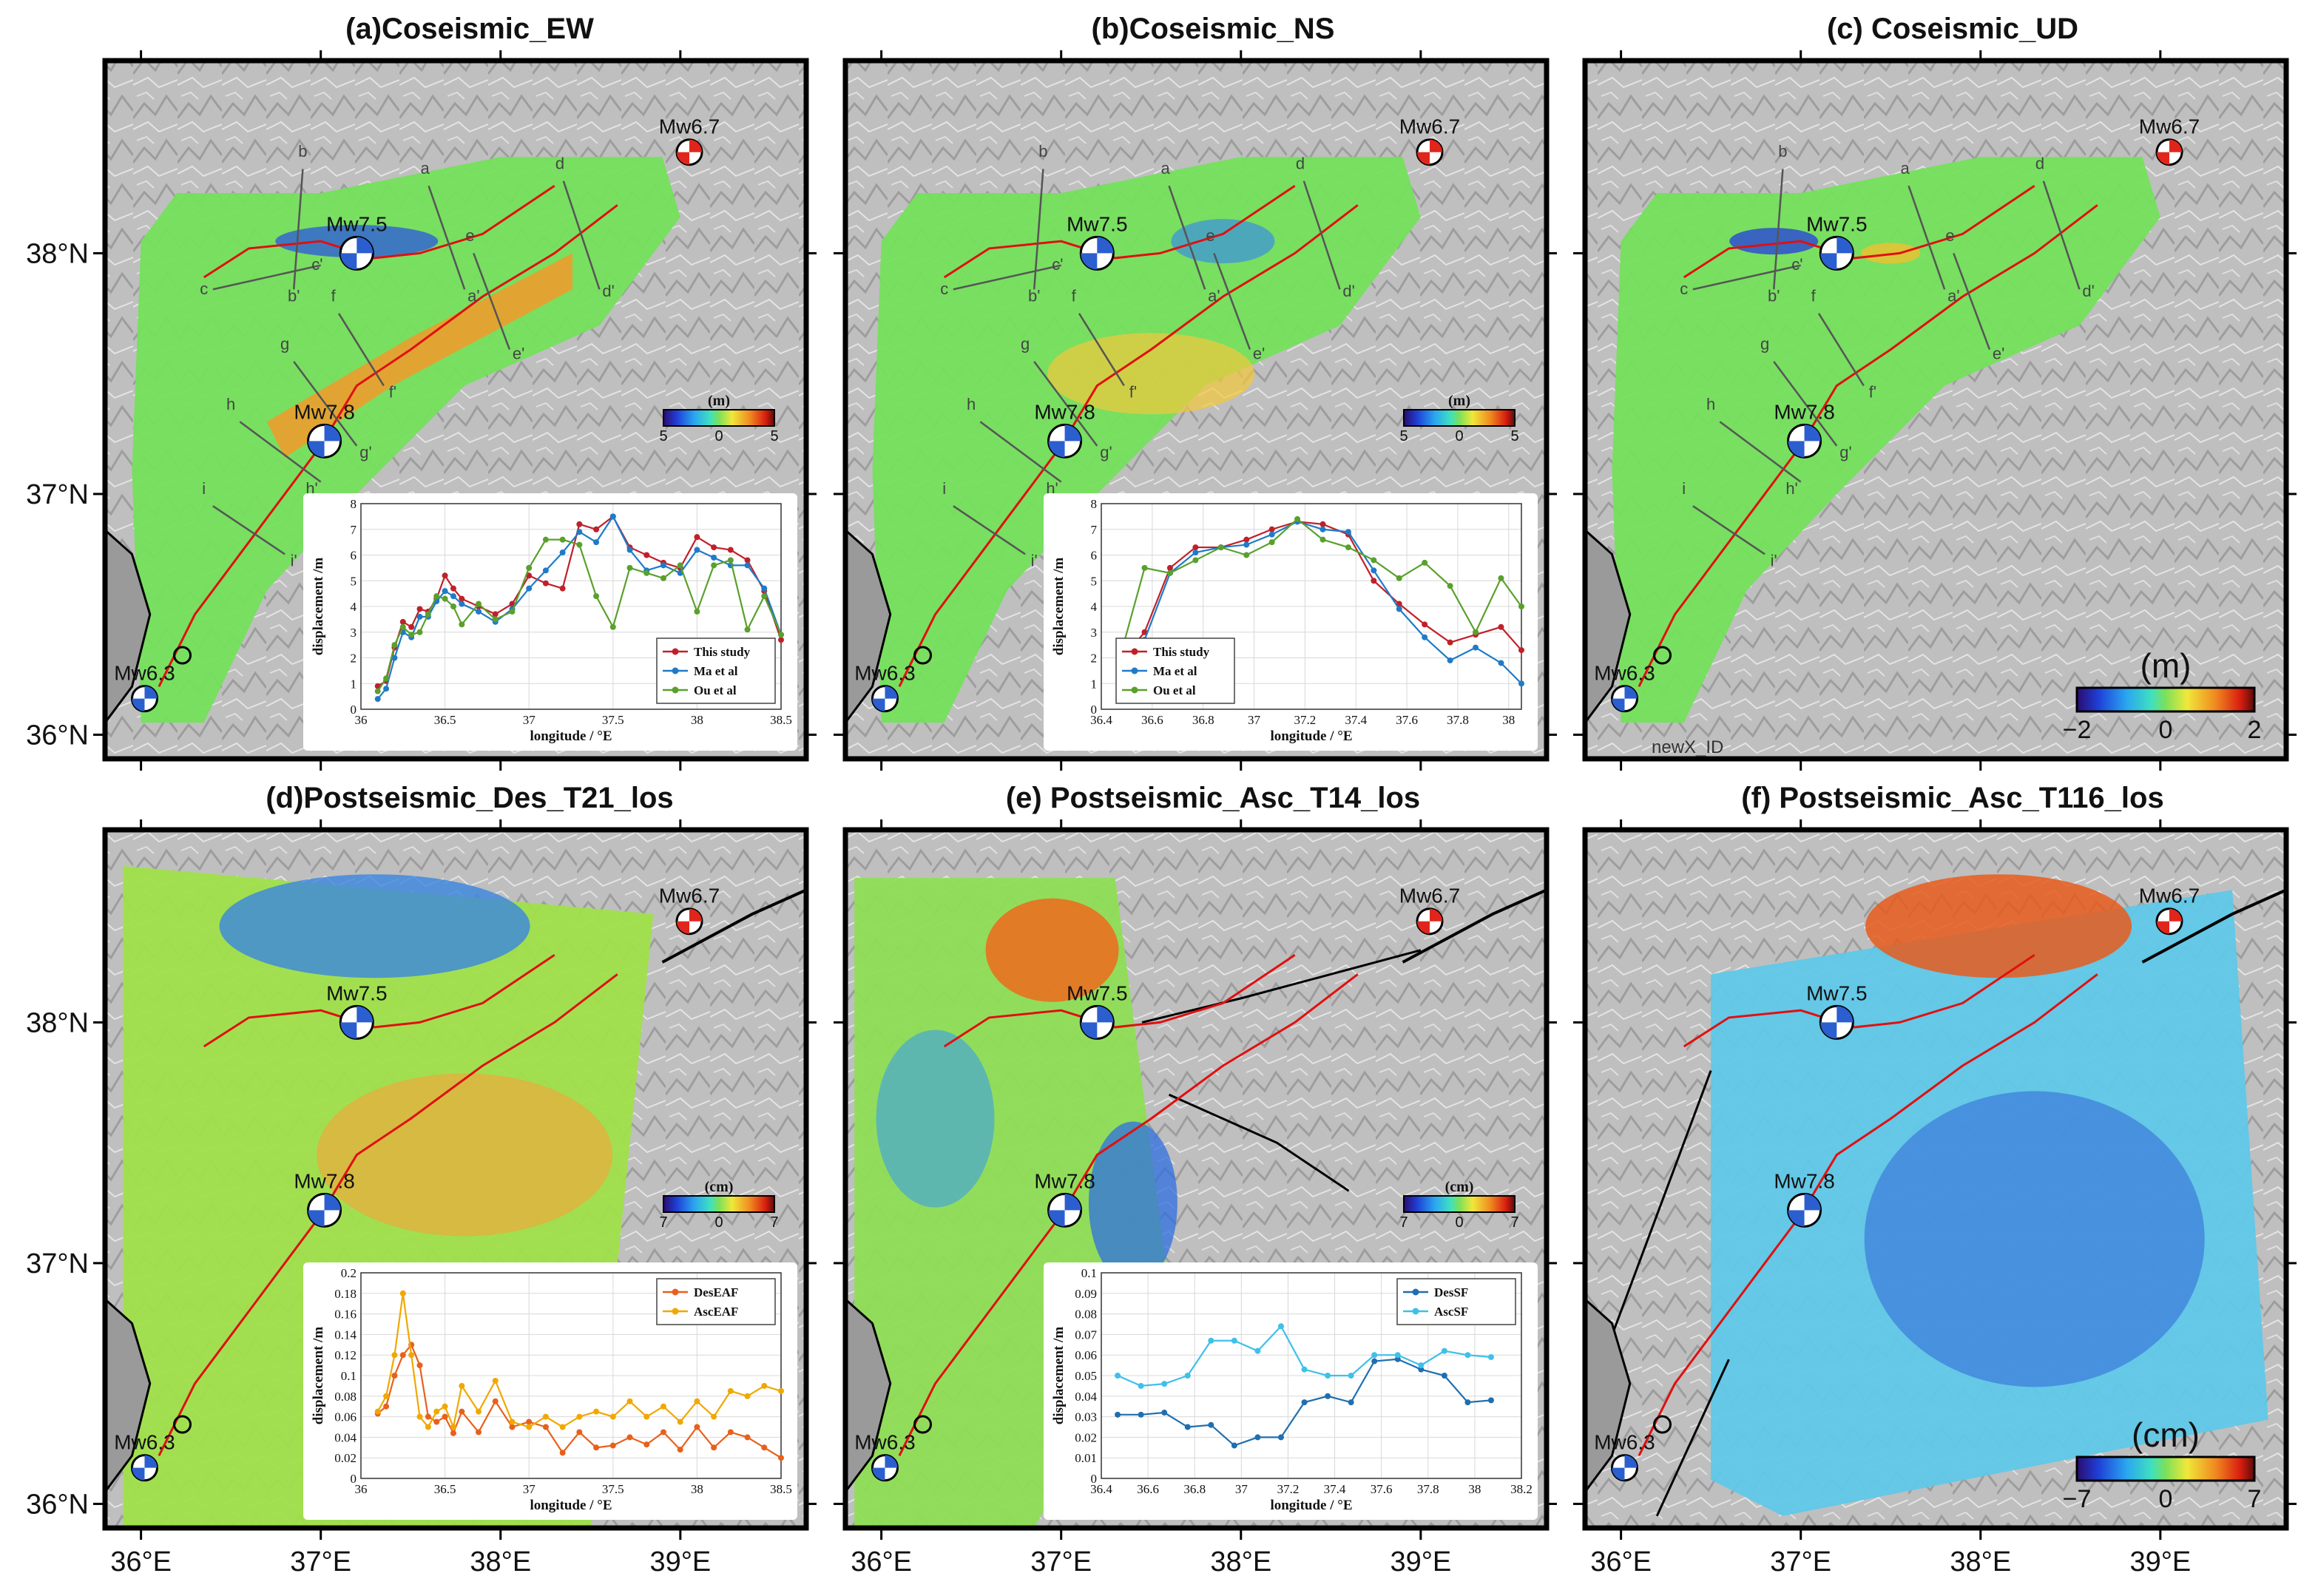 The width and height of the screenshot is (2318, 1596). I want to click on y-tick-label: 0.04, so click(1086, 1397).